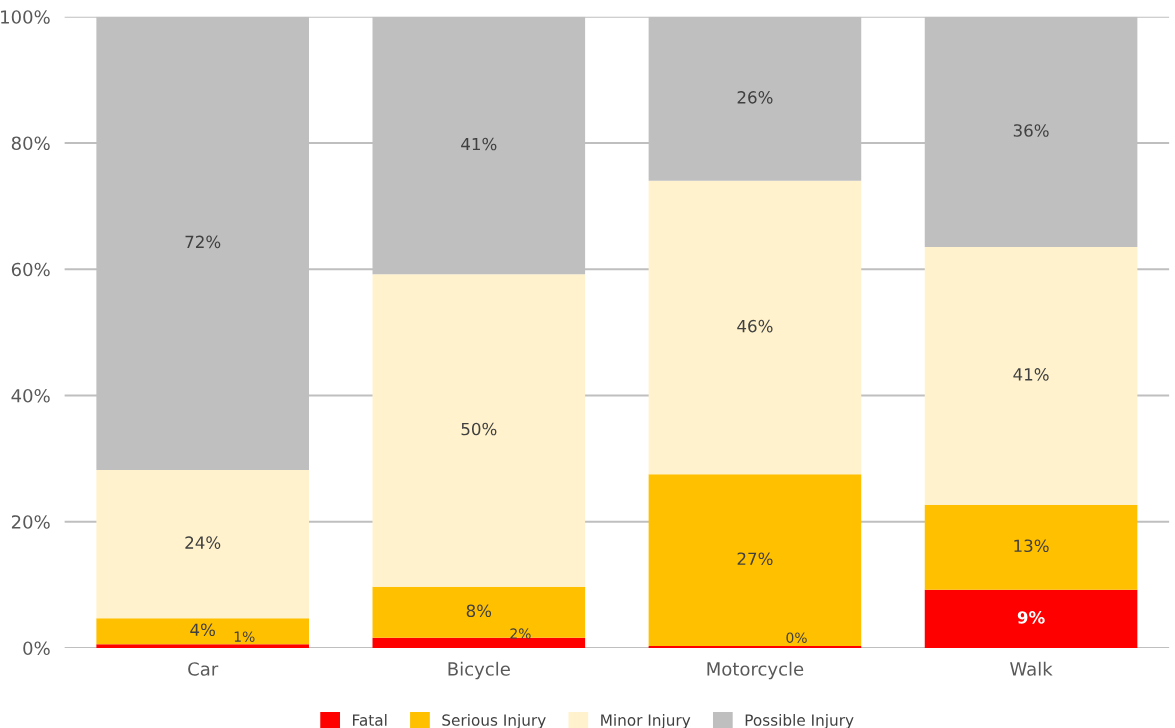  I want to click on x-tick-label: Bicycle, so click(479, 670).